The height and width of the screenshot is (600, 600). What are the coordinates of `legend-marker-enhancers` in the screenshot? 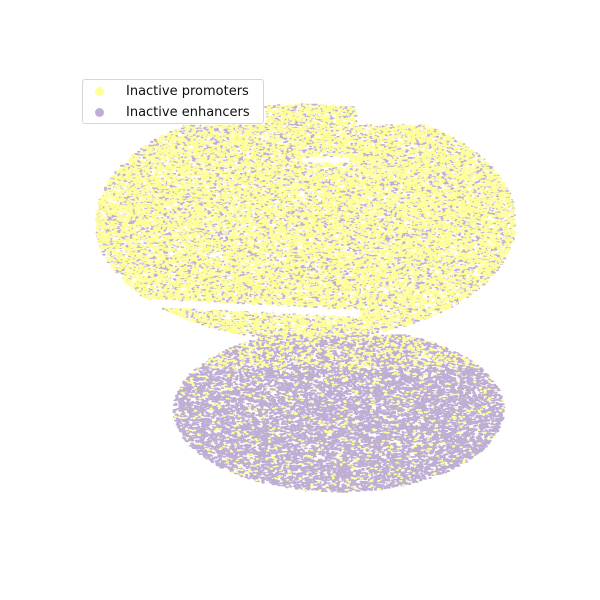 It's located at (99, 112).